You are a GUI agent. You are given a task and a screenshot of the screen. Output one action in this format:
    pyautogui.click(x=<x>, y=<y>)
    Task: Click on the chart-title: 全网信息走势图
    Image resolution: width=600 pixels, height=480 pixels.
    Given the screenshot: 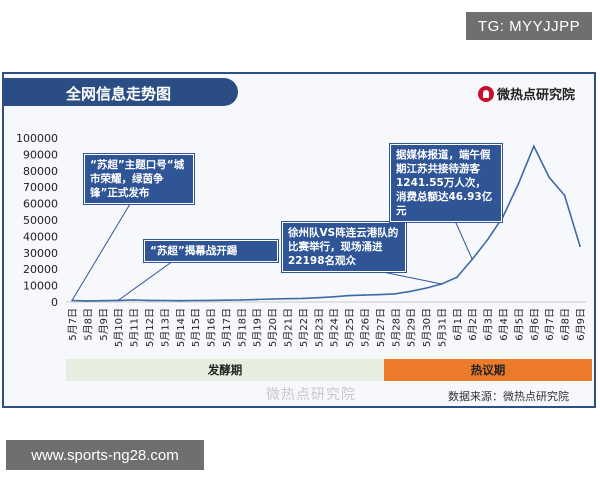 What is the action you would take?
    pyautogui.click(x=119, y=94)
    